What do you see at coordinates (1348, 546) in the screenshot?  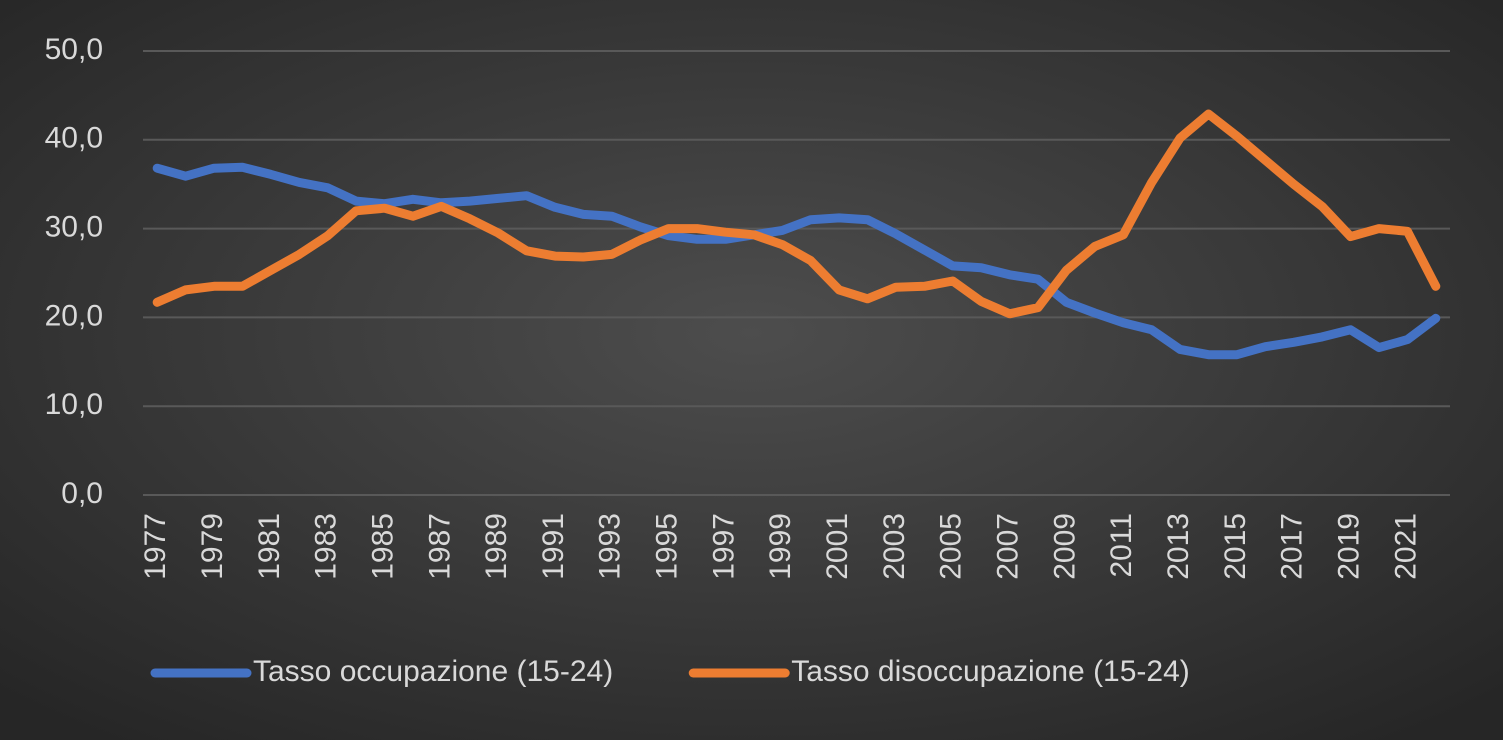 I see `x-tick-label: 2019` at bounding box center [1348, 546].